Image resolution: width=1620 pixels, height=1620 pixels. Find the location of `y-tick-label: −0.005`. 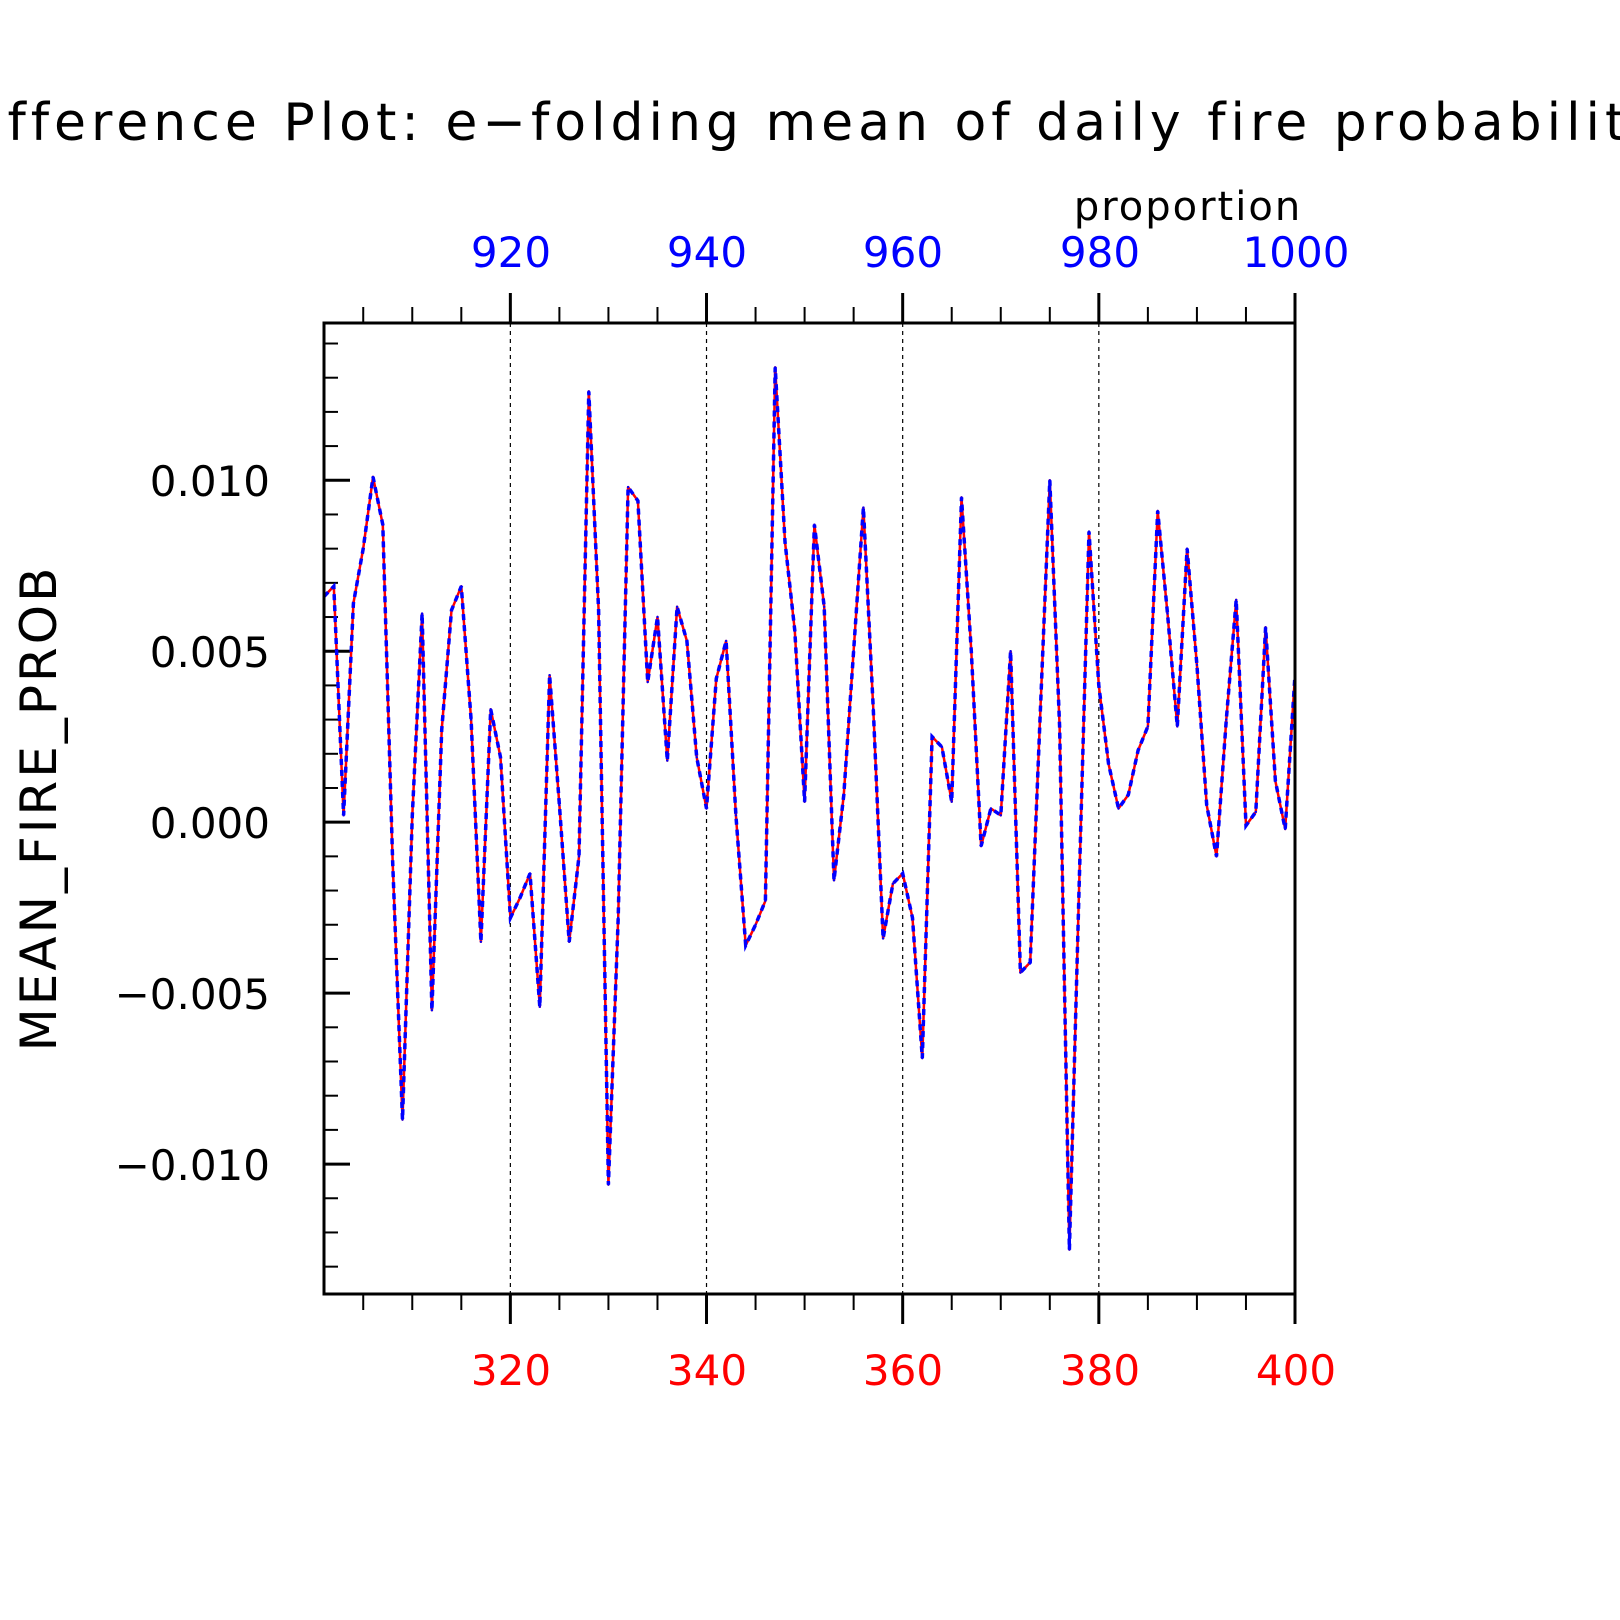

y-tick-label: −0.005 is located at coordinates (192, 994).